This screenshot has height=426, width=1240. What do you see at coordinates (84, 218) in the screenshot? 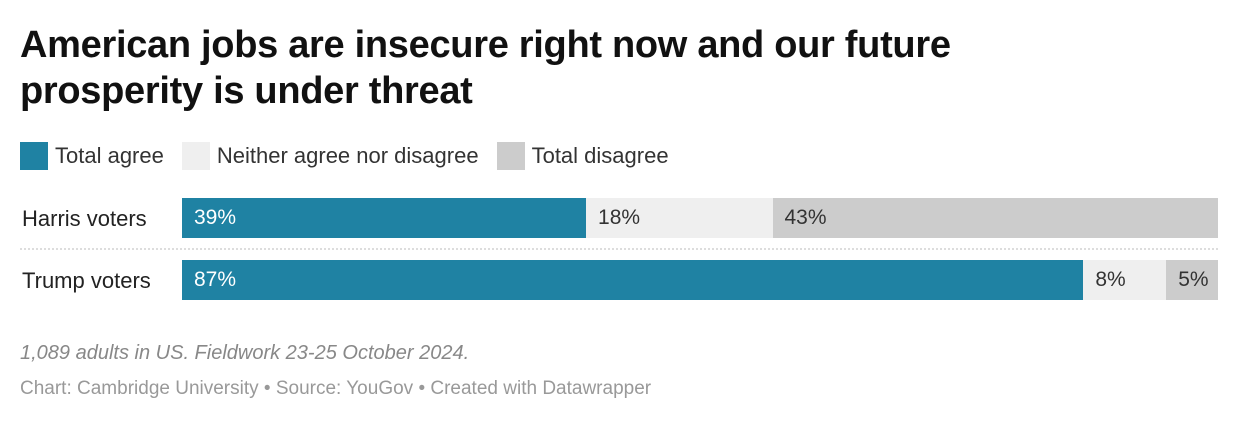
I see `category-label: Harris voters` at bounding box center [84, 218].